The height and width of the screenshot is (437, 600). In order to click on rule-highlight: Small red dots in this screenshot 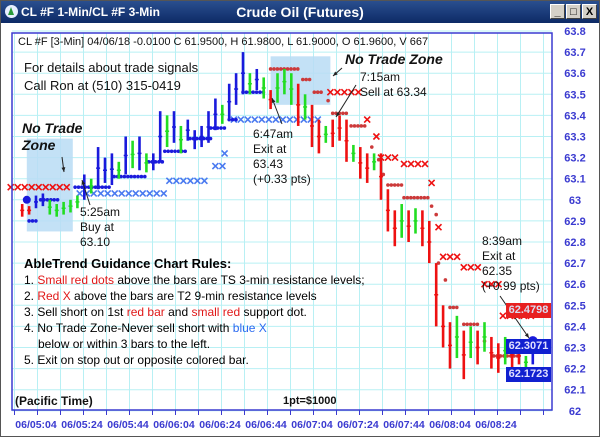, I will do `click(76, 280)`.